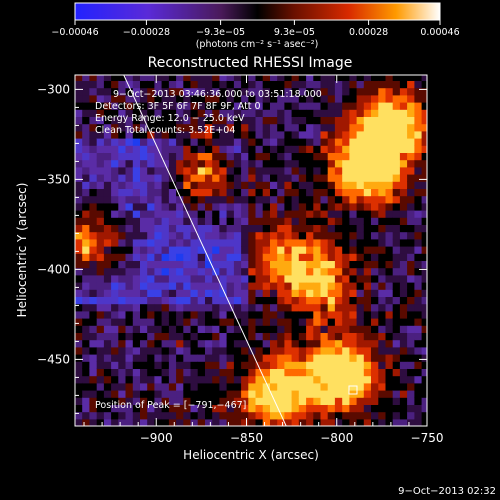 This screenshot has width=500, height=500. Describe the element at coordinates (217, 94) in the screenshot. I see `annotation-line: 9−Oct−2013 03:46:36.000 to 03:51:18.000` at that location.